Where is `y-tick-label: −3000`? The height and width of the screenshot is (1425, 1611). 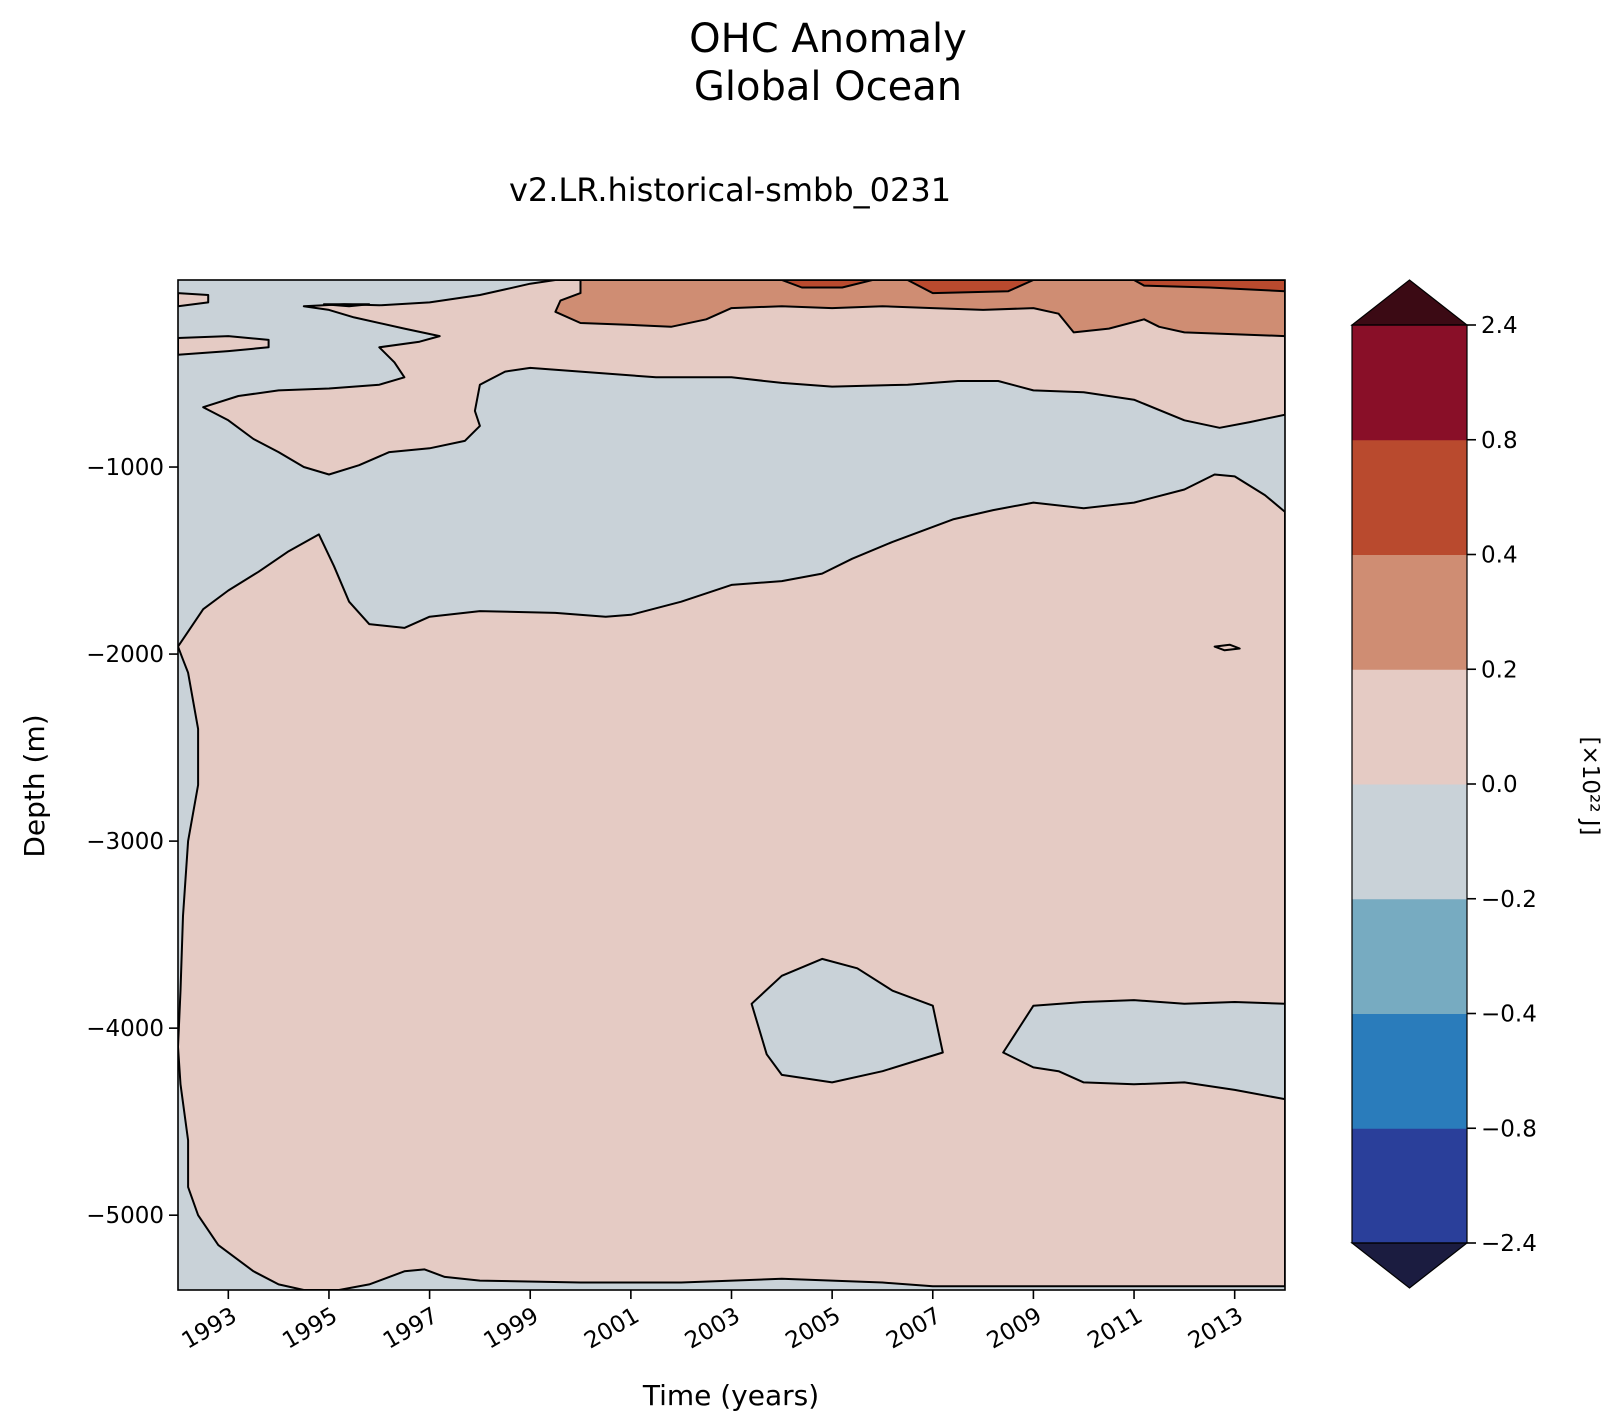
y-tick-label: −3000 is located at coordinates (125, 842).